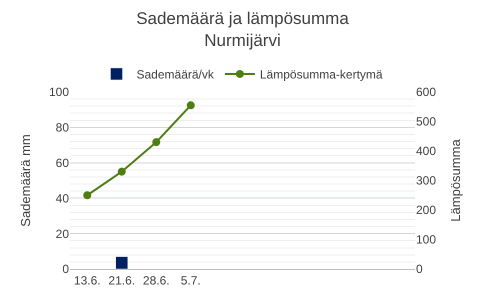 Image resolution: width=485 pixels, height=299 pixels. What do you see at coordinates (419, 269) in the screenshot?
I see `y2-tick-label: 0` at bounding box center [419, 269].